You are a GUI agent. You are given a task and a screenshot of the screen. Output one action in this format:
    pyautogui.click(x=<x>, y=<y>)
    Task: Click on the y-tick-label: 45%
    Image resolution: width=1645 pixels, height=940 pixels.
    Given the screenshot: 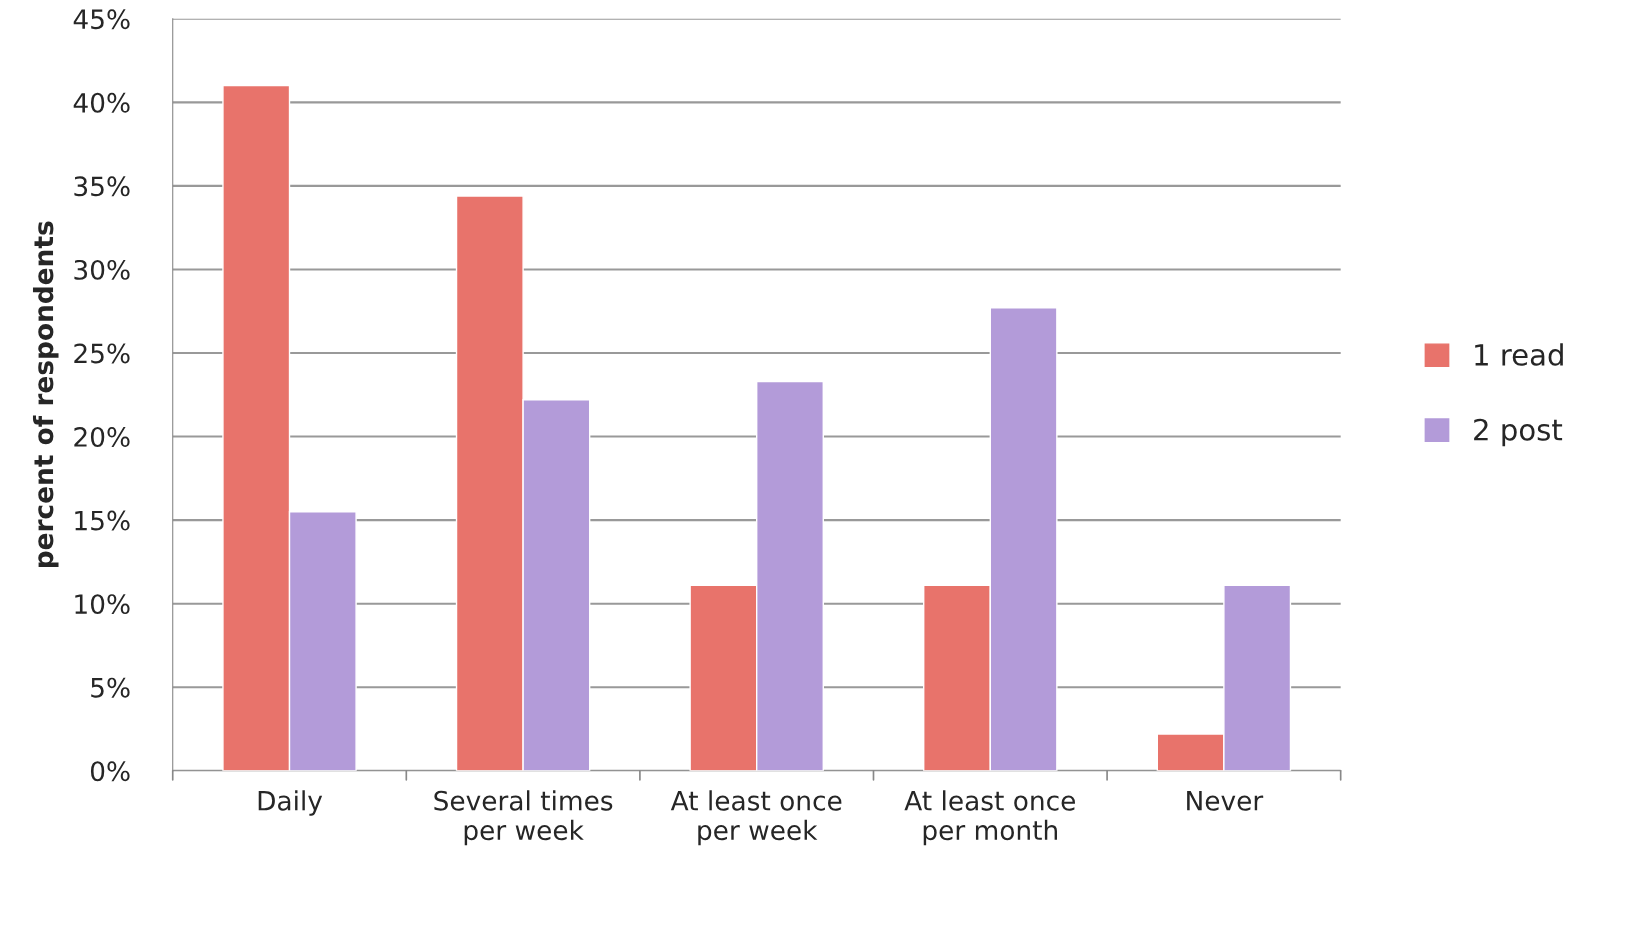 What is the action you would take?
    pyautogui.click(x=101, y=19)
    